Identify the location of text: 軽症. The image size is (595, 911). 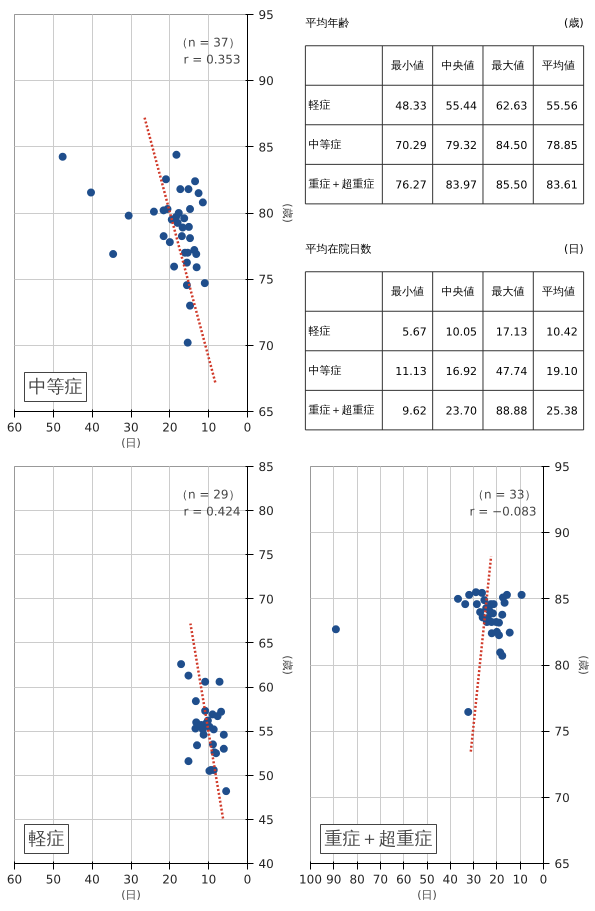
(46, 839).